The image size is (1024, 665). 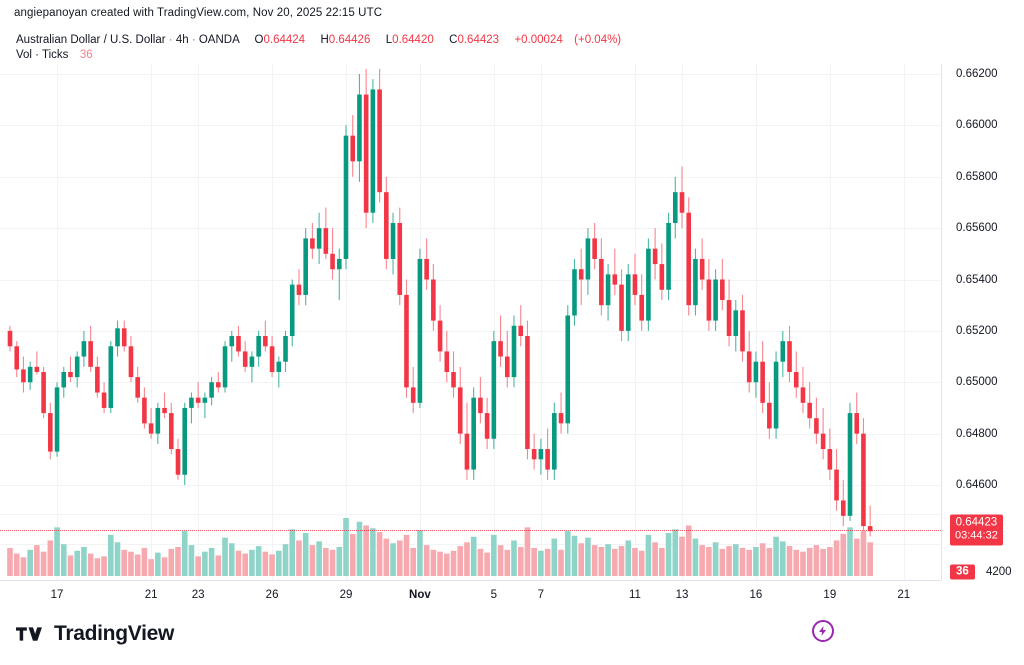 I want to click on legend-sep-2: ·, so click(x=193, y=40).